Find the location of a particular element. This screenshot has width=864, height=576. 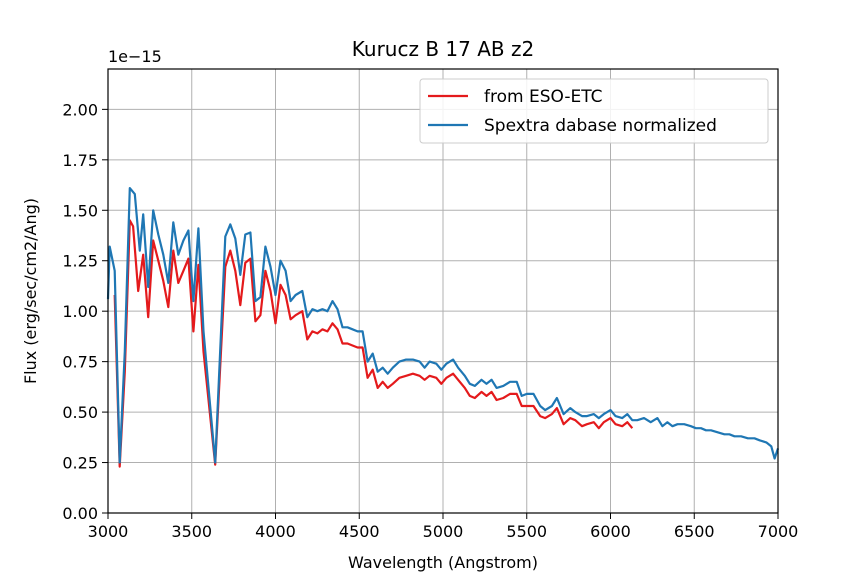

x-tick-label: 7000 is located at coordinates (778, 531).